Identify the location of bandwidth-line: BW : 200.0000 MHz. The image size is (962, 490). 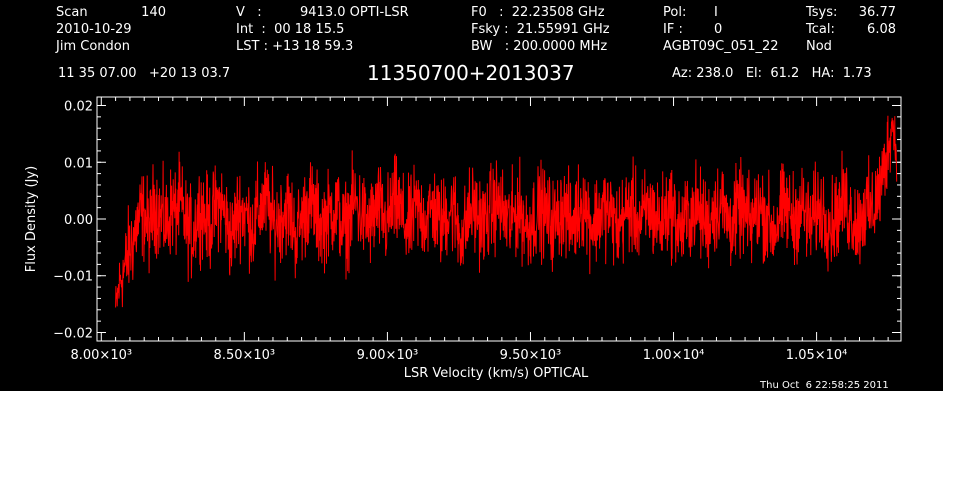
(539, 46).